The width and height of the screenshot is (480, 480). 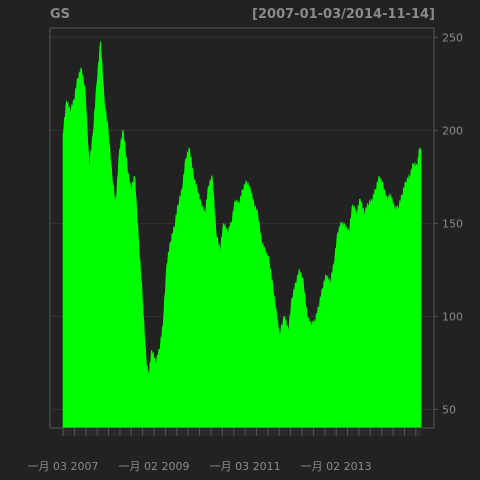 What do you see at coordinates (200, 466) in the screenshot?
I see `x-tick-layer: 一月 03 2007 一月 02 2009 一月 03 2011 一月 02 2013` at bounding box center [200, 466].